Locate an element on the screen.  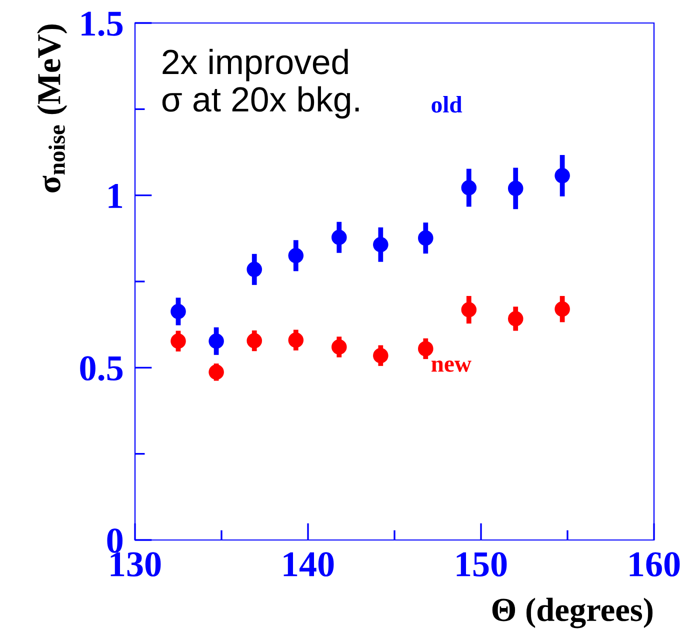
y-tick-label: 0.5 is located at coordinates (101, 368).